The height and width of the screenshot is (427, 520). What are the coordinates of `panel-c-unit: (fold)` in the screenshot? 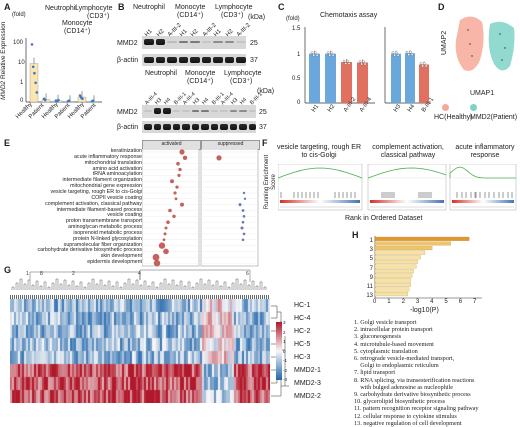 It's located at (293, 19).